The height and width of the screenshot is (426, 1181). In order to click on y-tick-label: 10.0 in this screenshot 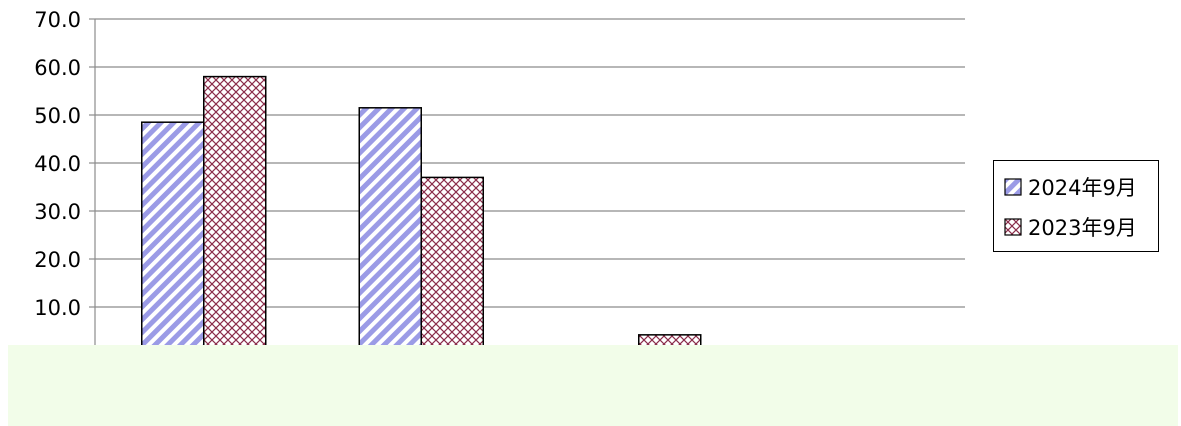, I will do `click(57, 308)`.